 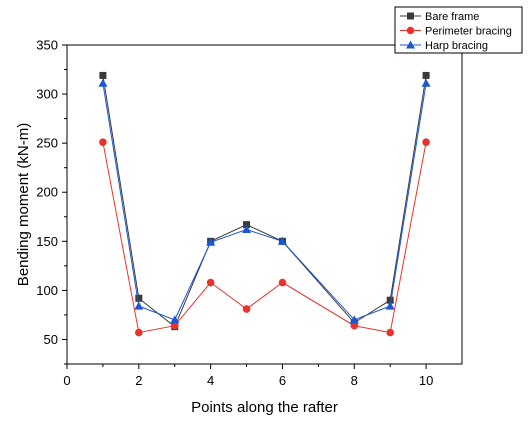 I want to click on x-tick-label: 4, so click(x=210, y=380).